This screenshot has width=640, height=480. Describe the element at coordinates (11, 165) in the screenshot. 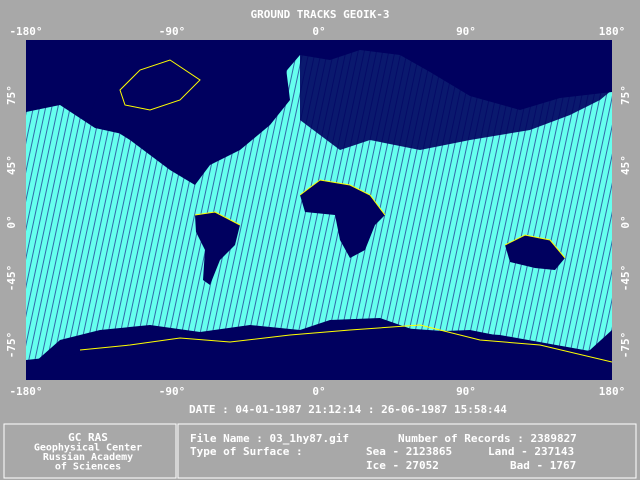

I see `left-axis-label: 45°` at that location.